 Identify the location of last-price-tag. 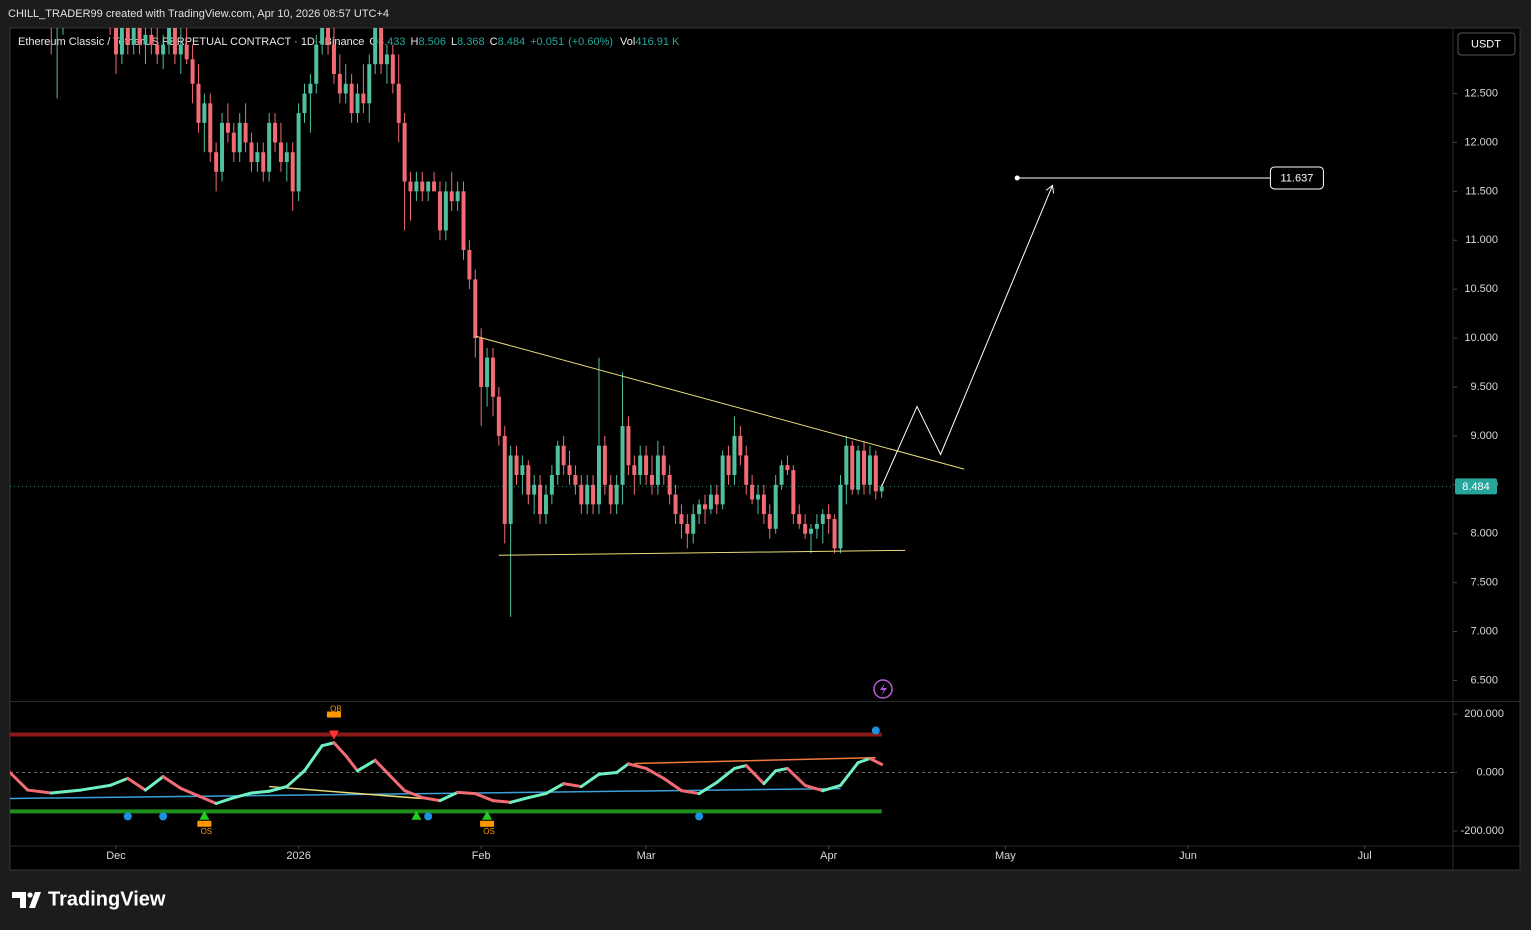
(1476, 486).